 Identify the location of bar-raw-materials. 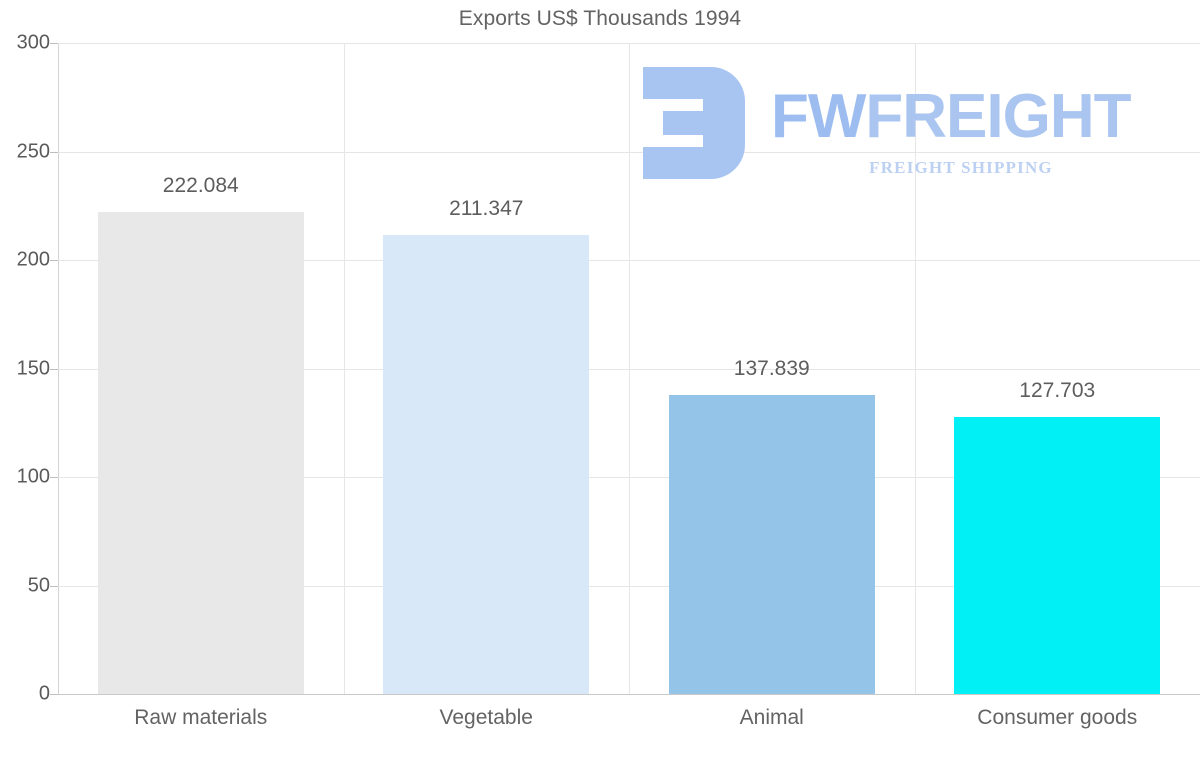
(200, 453).